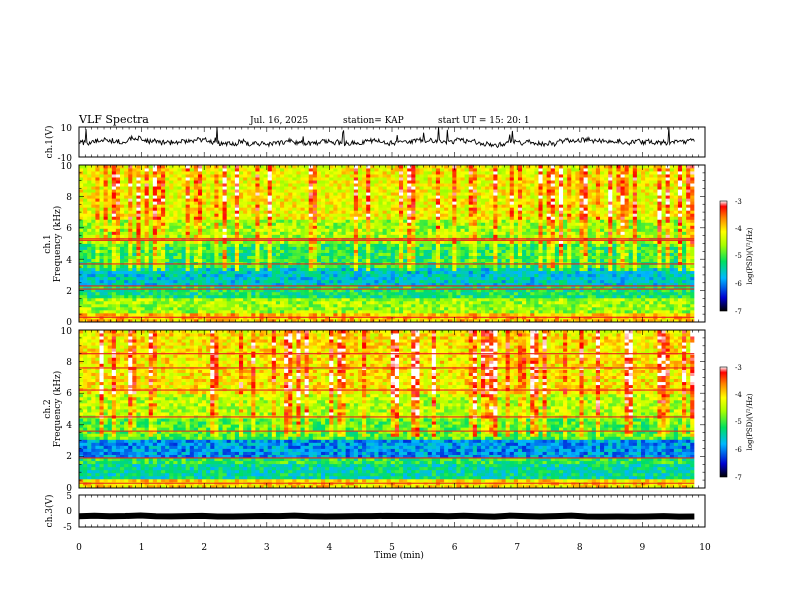 Image resolution: width=792 pixels, height=612 pixels. What do you see at coordinates (484, 121) in the screenshot?
I see `start-time-label: start UT = 15: 20: 1` at bounding box center [484, 121].